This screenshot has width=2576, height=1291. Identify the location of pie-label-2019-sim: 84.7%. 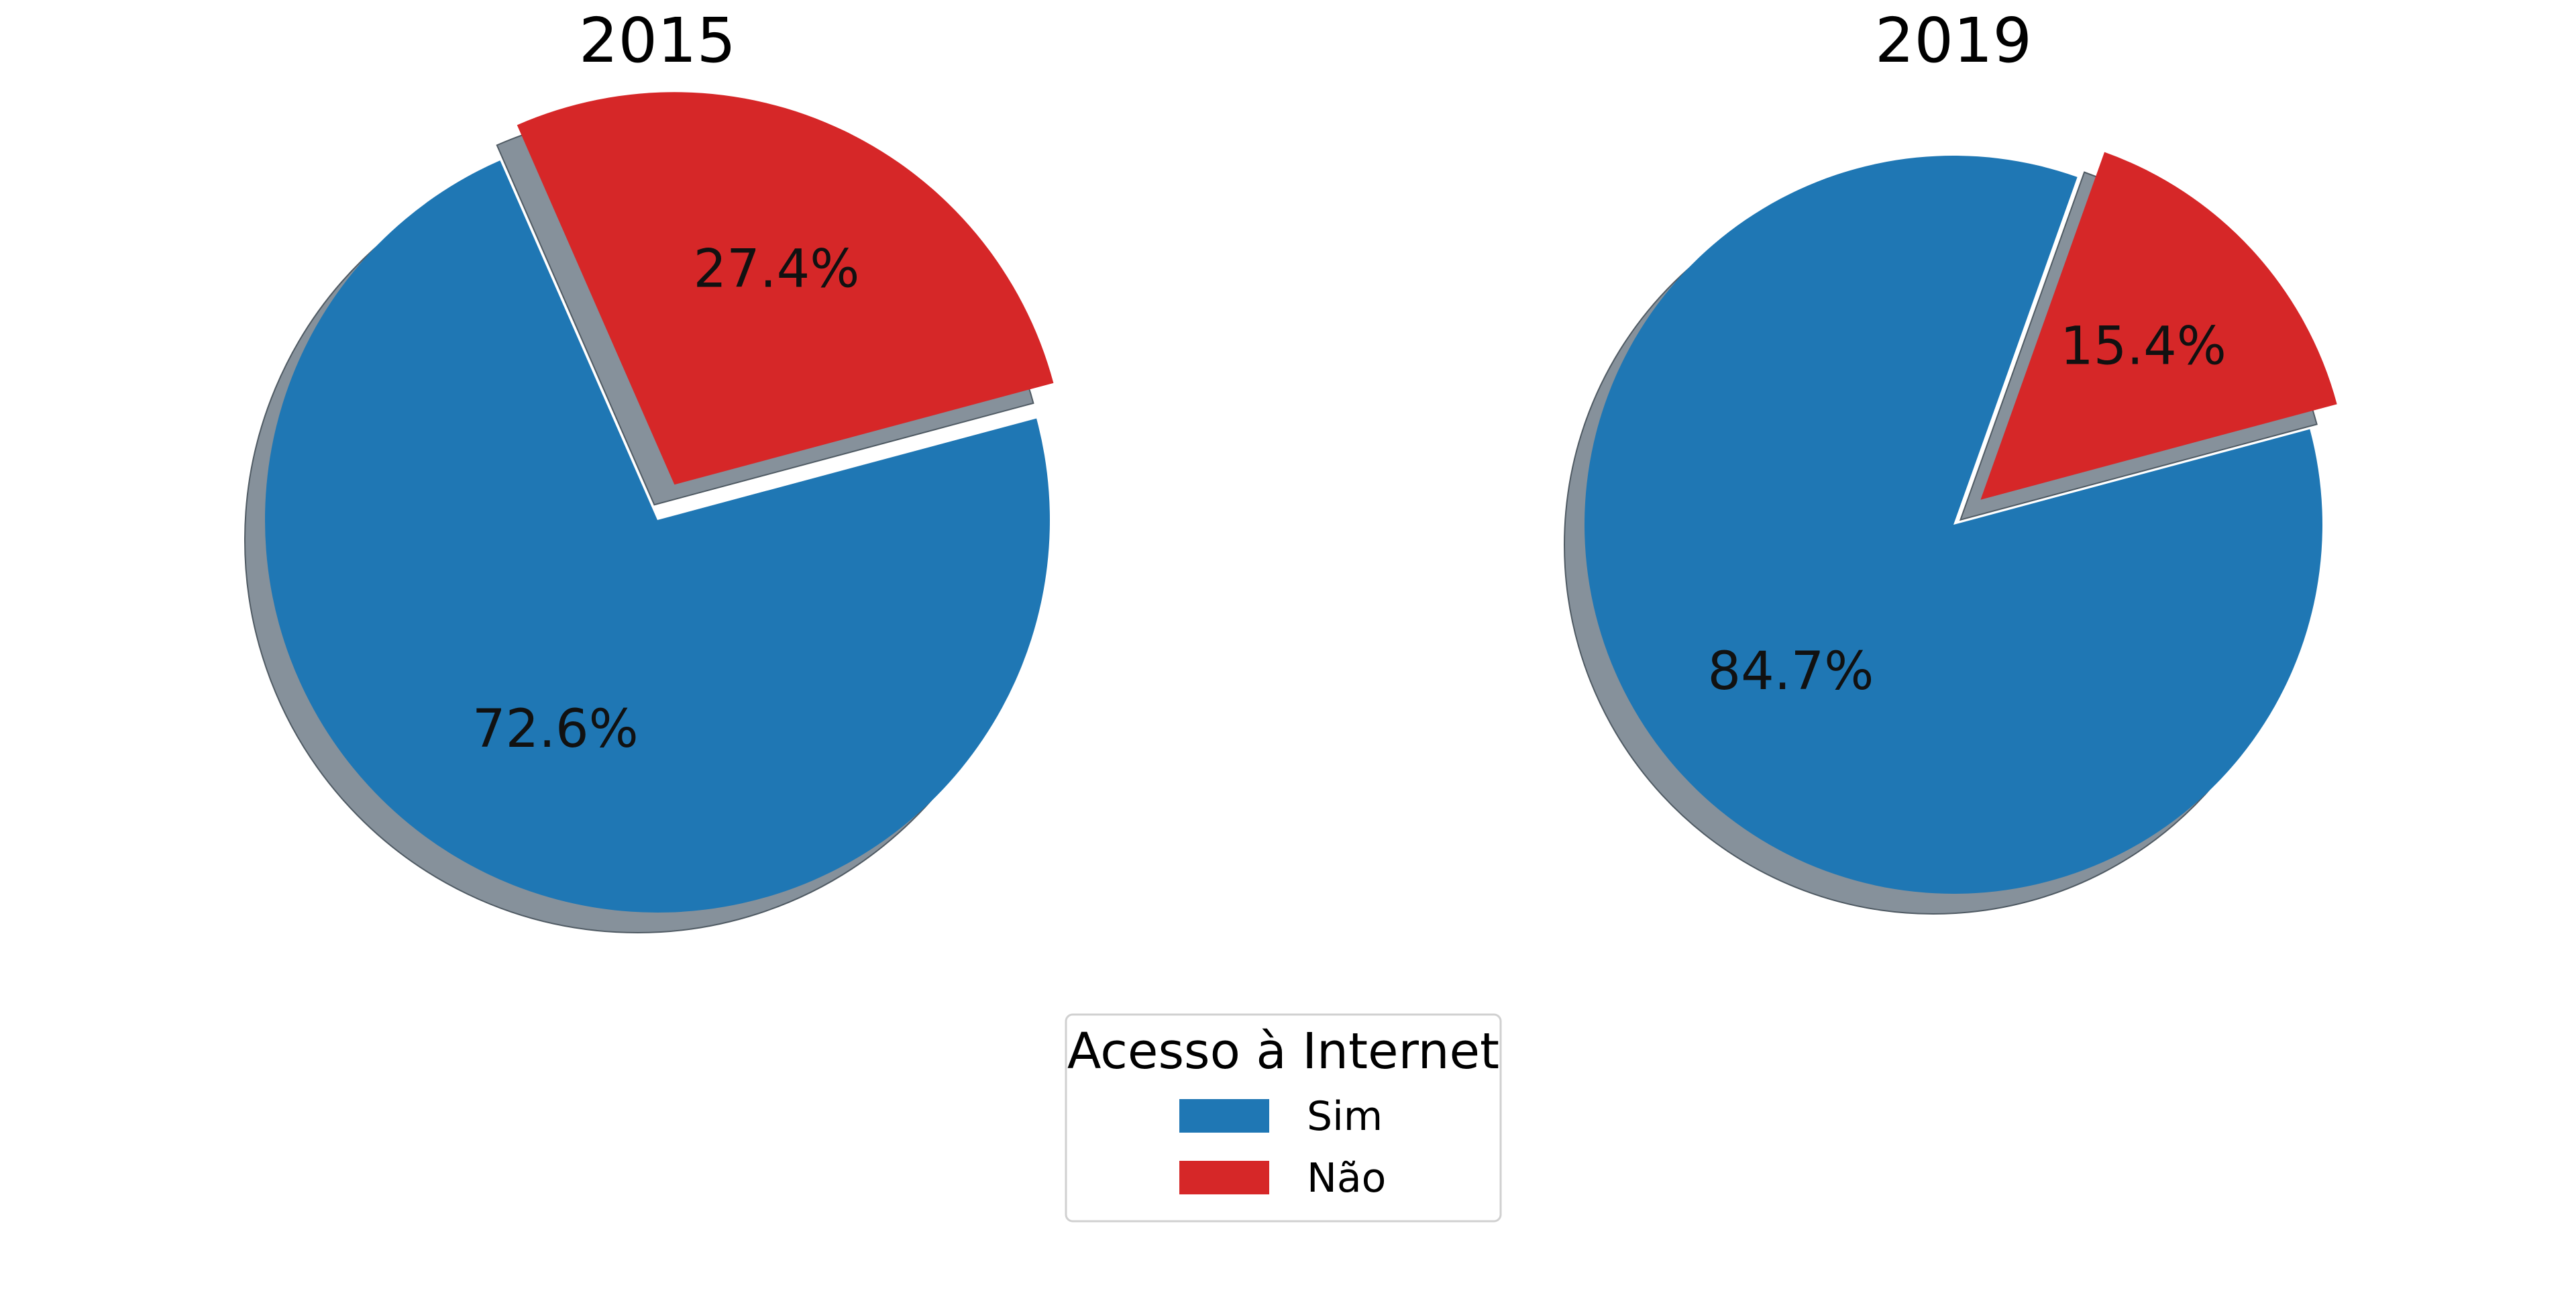
(1791, 671).